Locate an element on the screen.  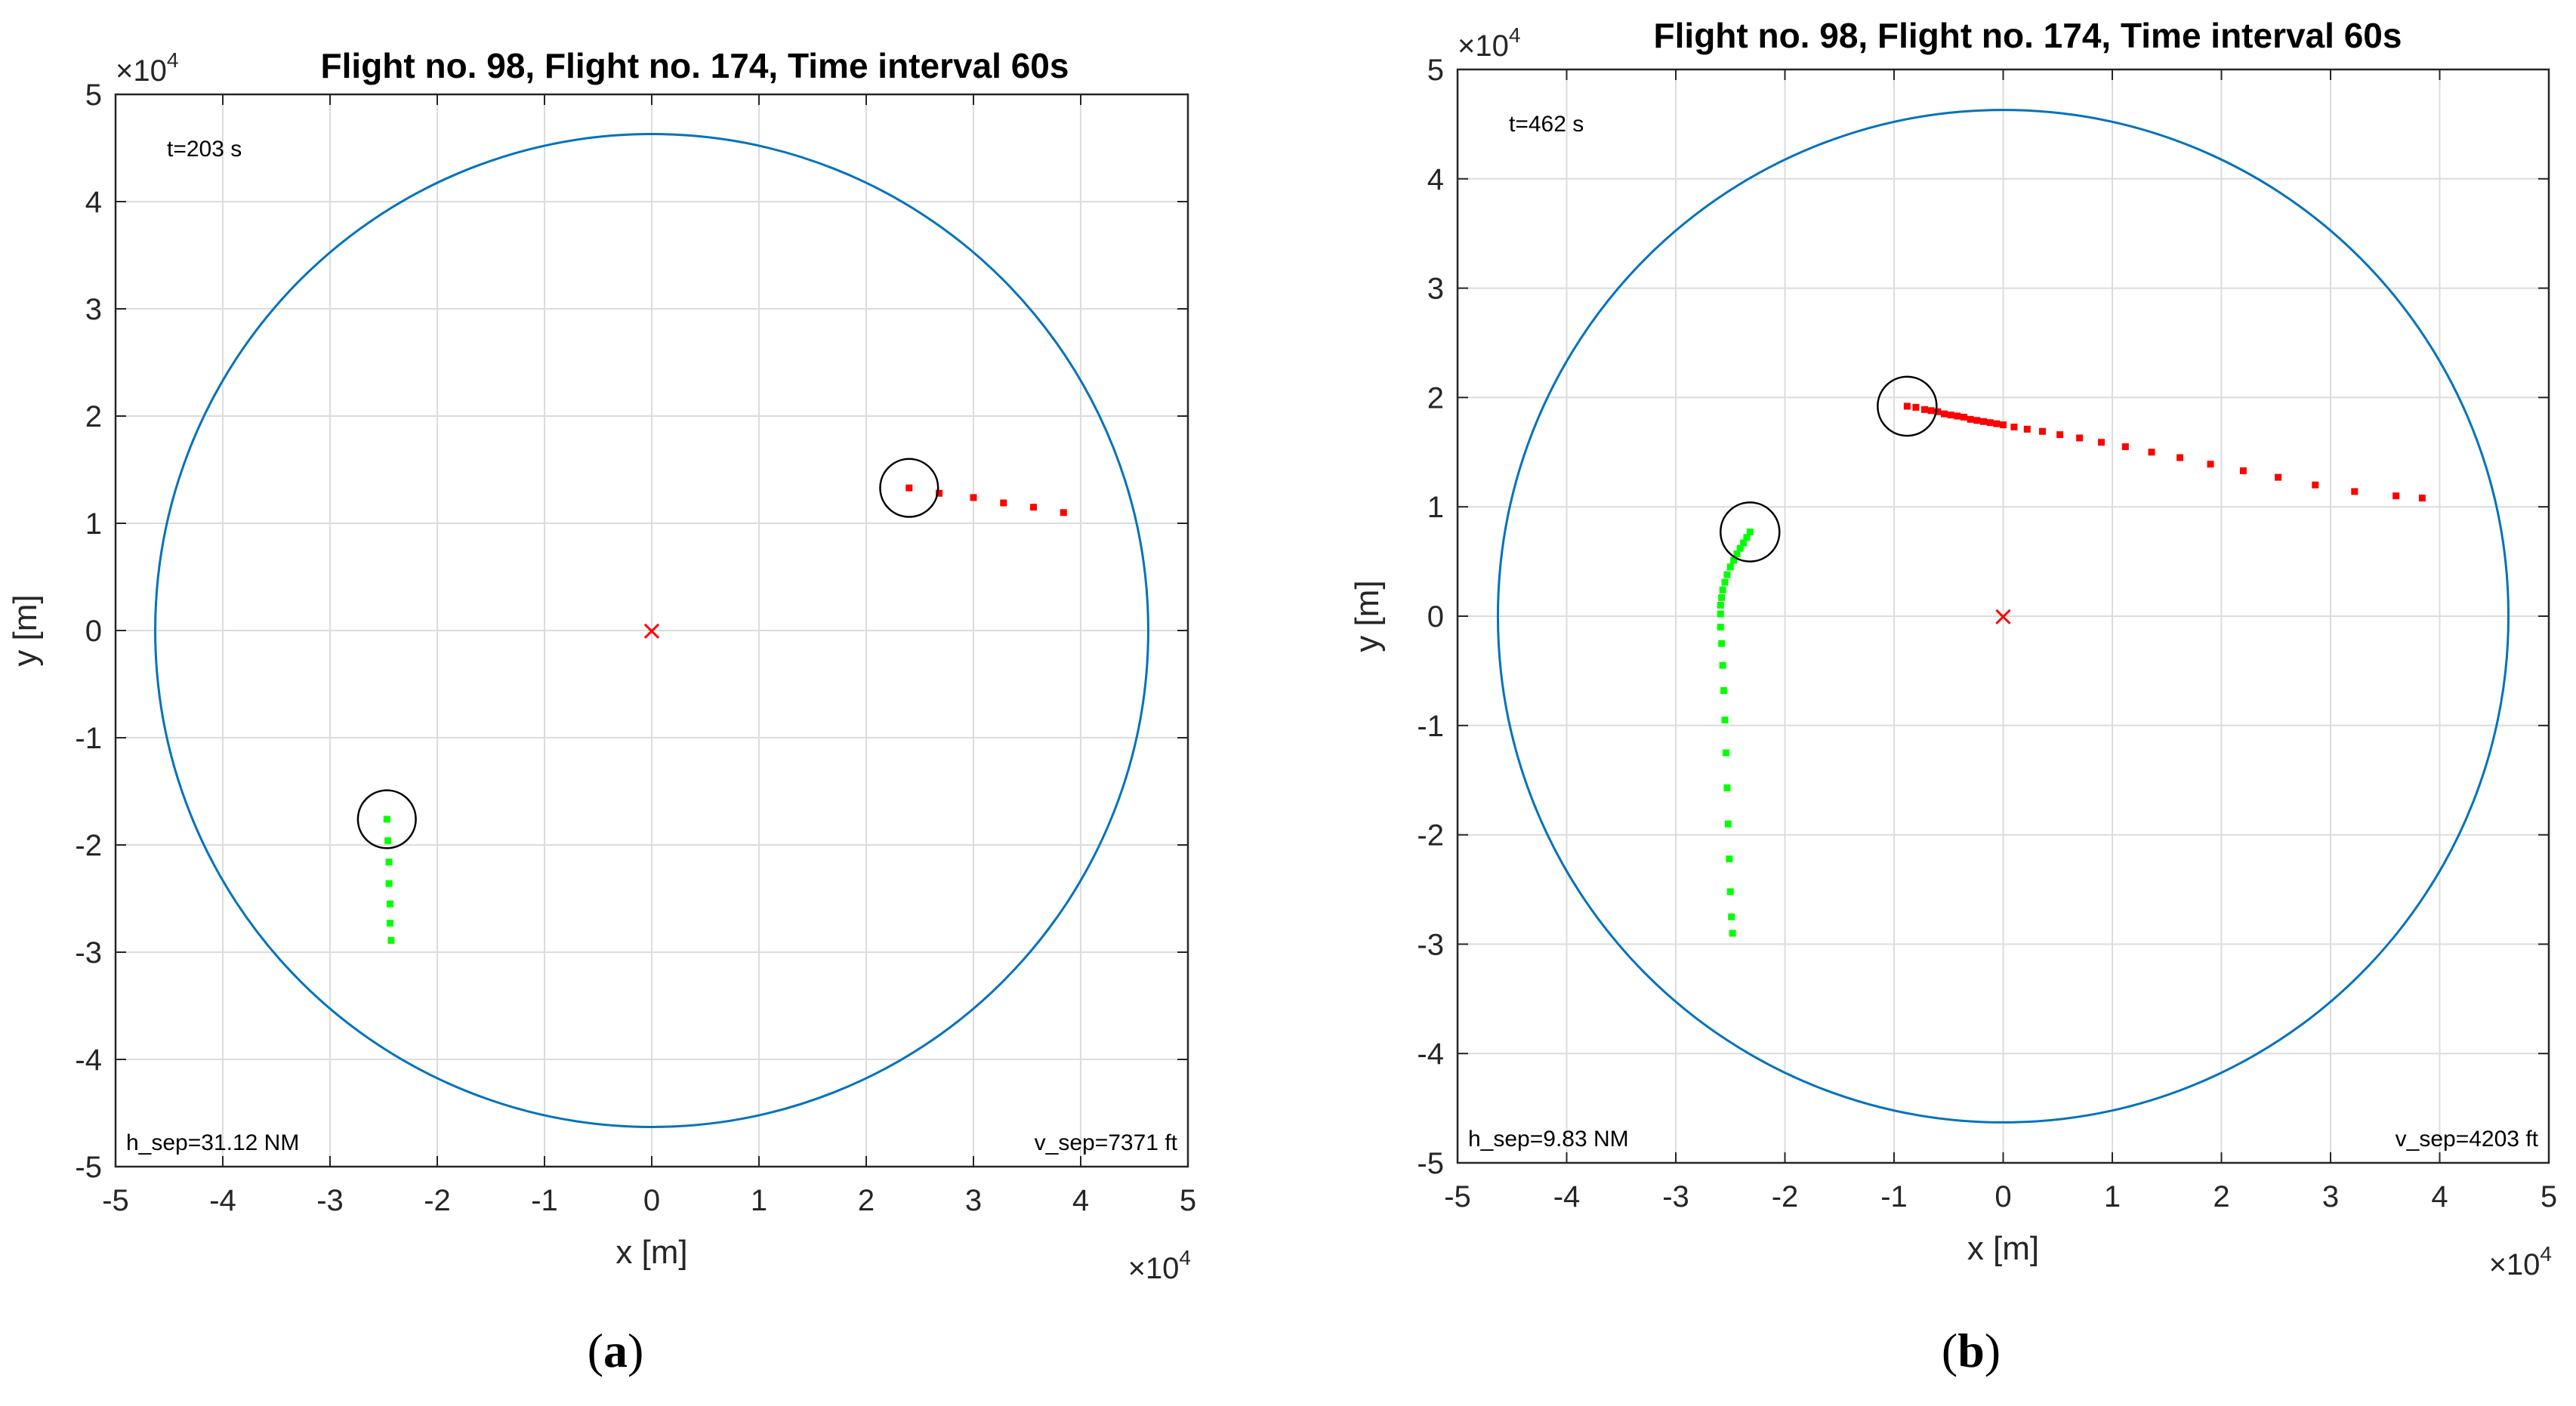
x-tick-label: -4 is located at coordinates (222, 1200).